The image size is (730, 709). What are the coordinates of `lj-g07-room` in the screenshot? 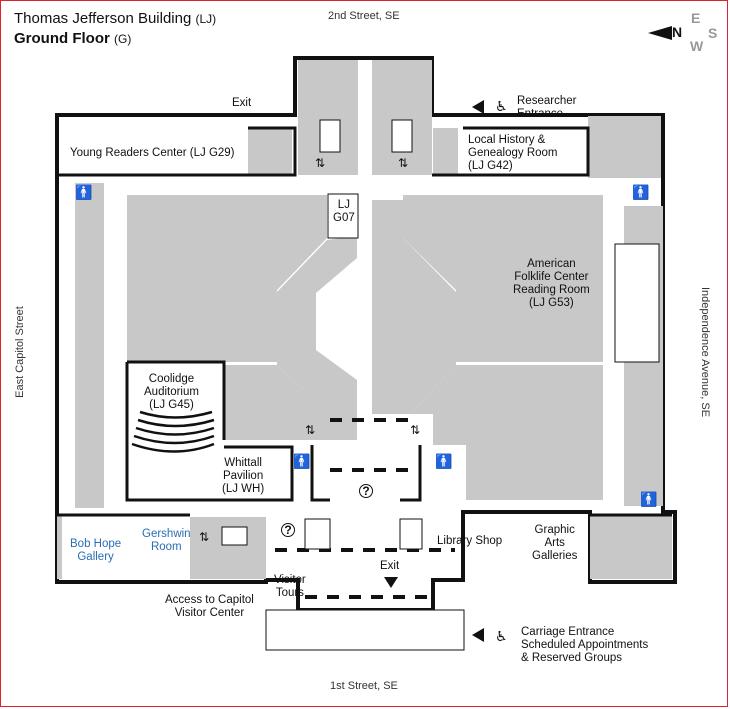 It's located at (343, 216).